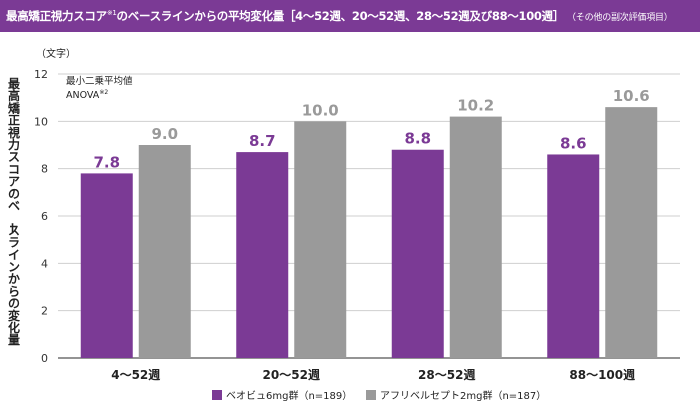 The width and height of the screenshot is (700, 407). Describe the element at coordinates (291, 374) in the screenshot. I see `x-category-label: 20～52週` at that location.